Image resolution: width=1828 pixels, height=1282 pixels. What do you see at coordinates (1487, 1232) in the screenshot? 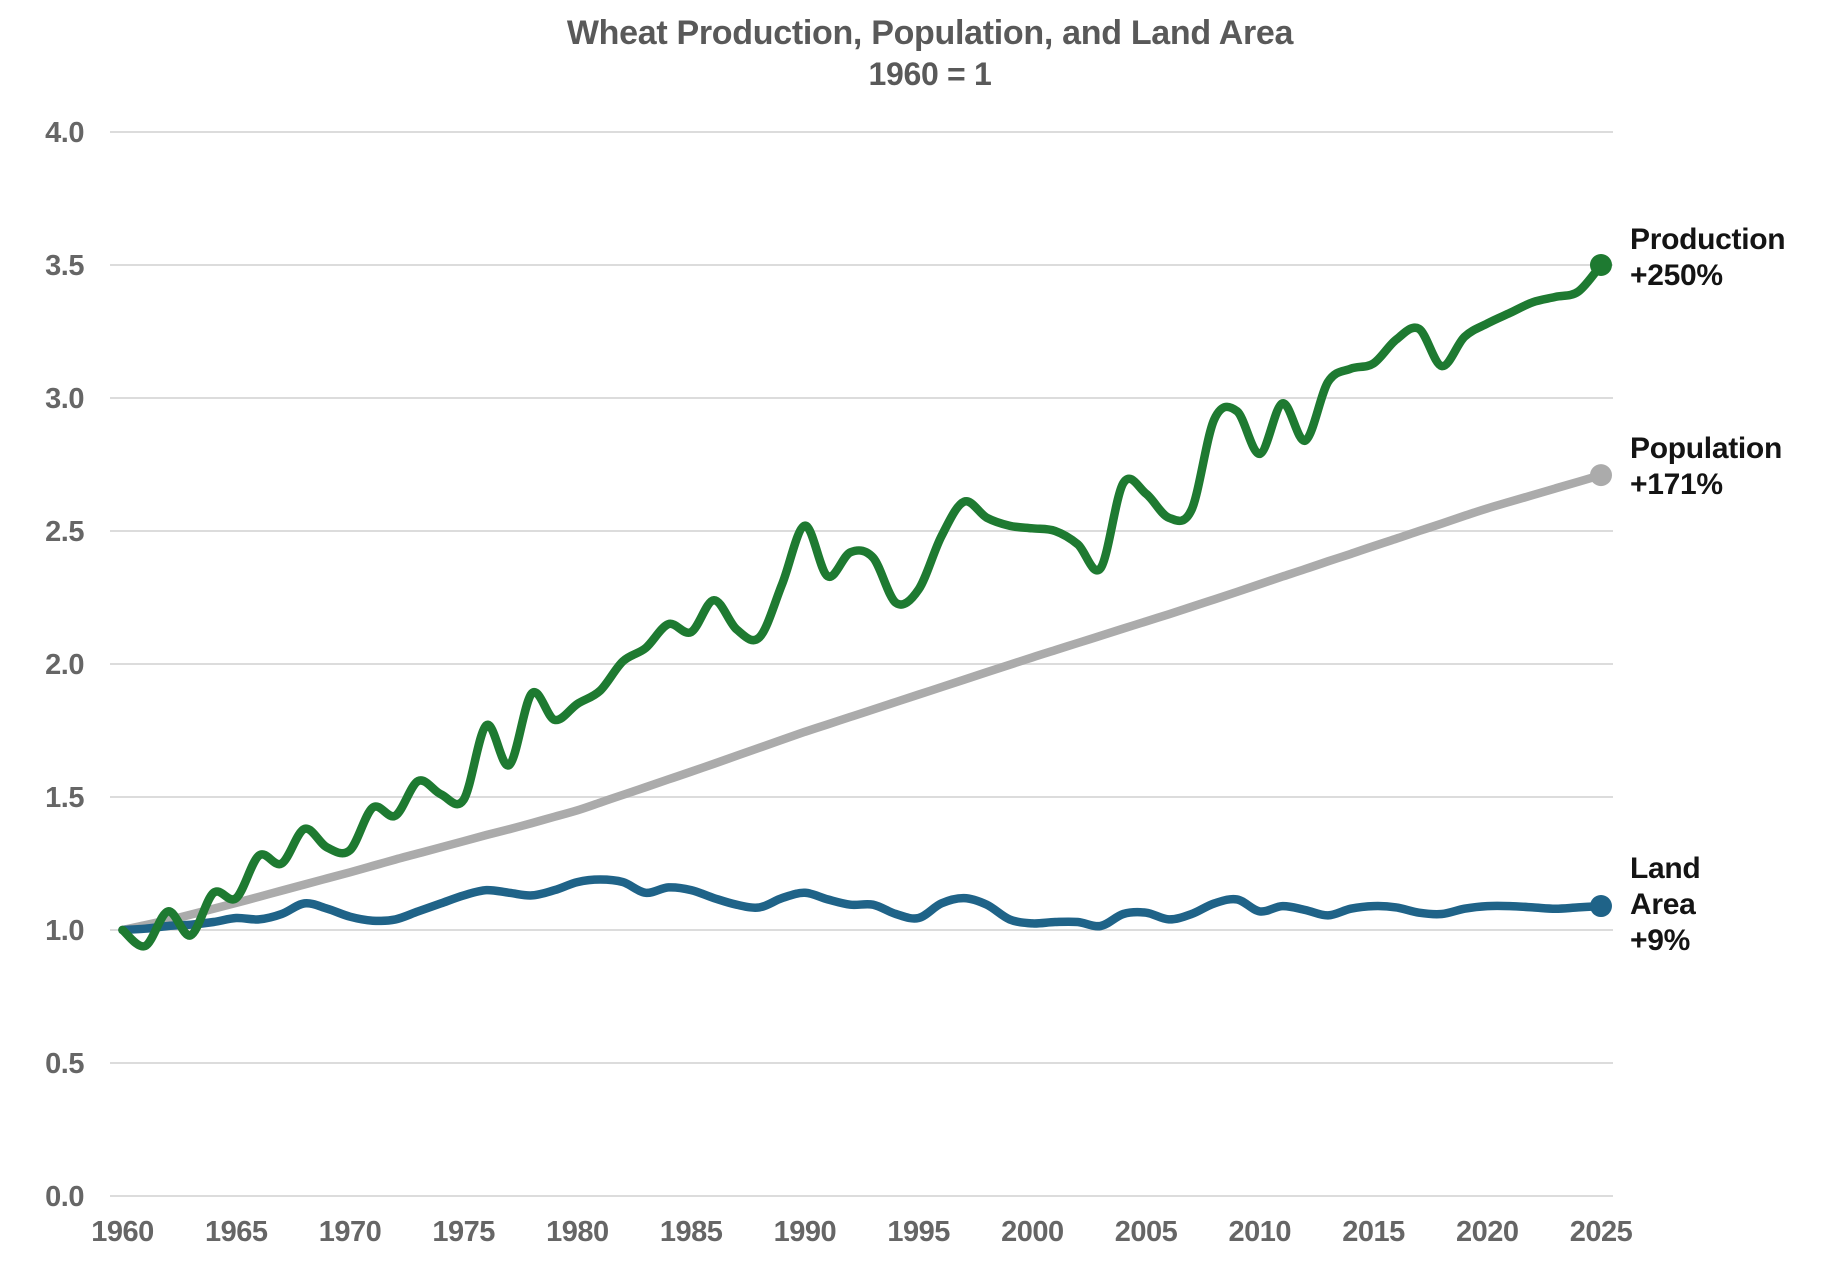
I see `x-tick-label: 2020` at bounding box center [1487, 1232].